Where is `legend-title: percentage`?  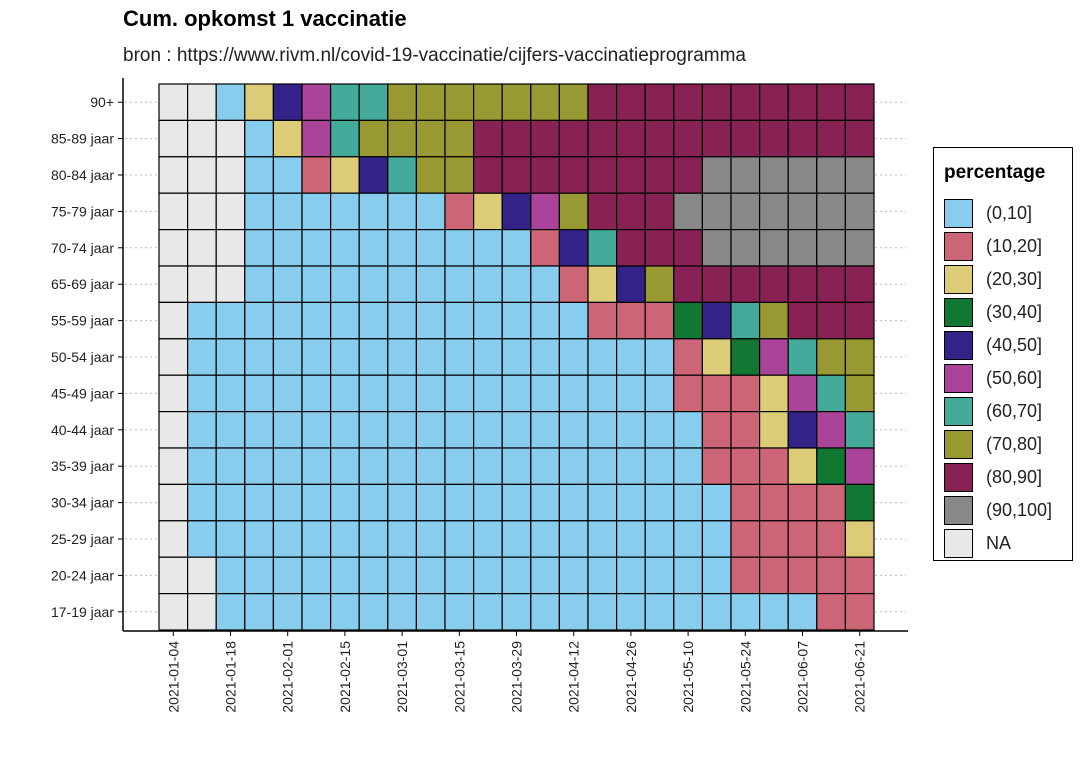 legend-title: percentage is located at coordinates (995, 172).